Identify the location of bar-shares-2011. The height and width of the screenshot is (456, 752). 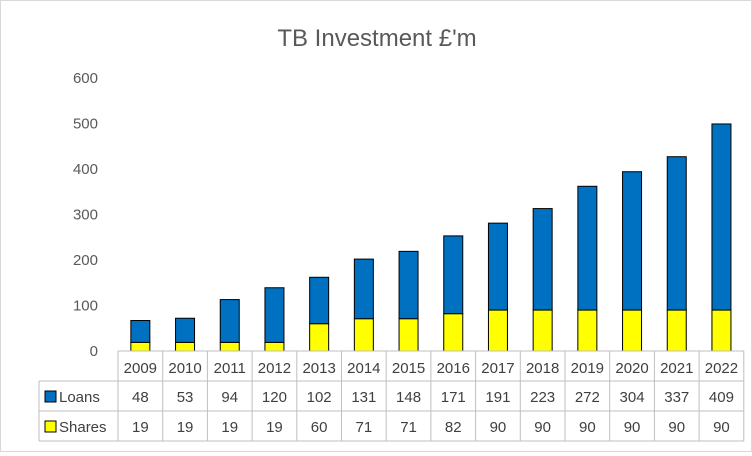
(229, 346).